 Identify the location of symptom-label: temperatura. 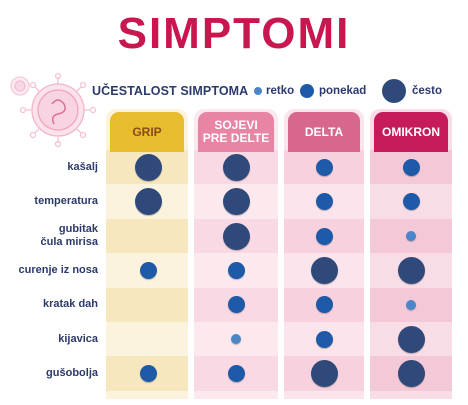
(66, 201).